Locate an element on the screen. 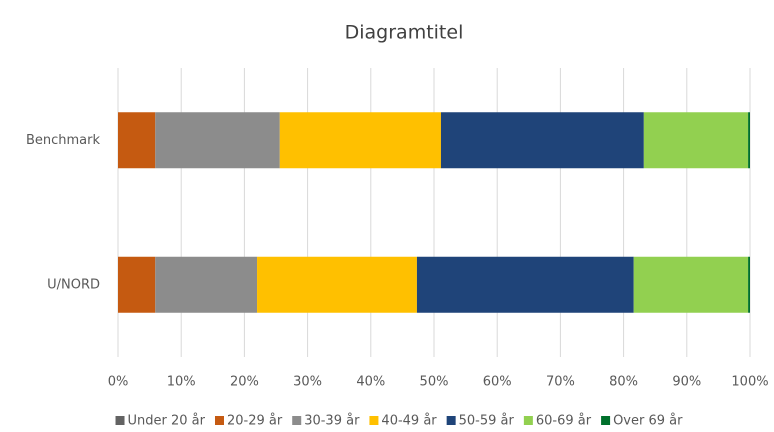 The height and width of the screenshot is (432, 774). x-tick-label: 60% is located at coordinates (497, 382).